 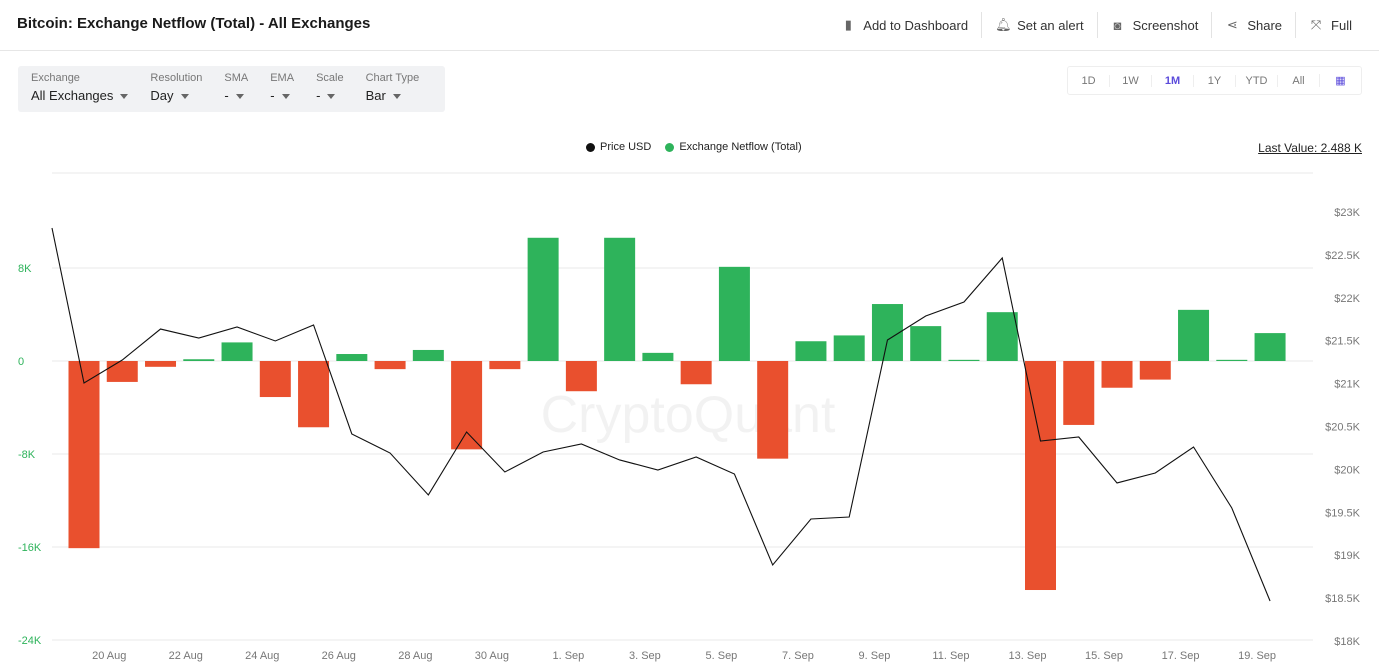 I want to click on chart-type-label: Chart Type, so click(x=392, y=78).